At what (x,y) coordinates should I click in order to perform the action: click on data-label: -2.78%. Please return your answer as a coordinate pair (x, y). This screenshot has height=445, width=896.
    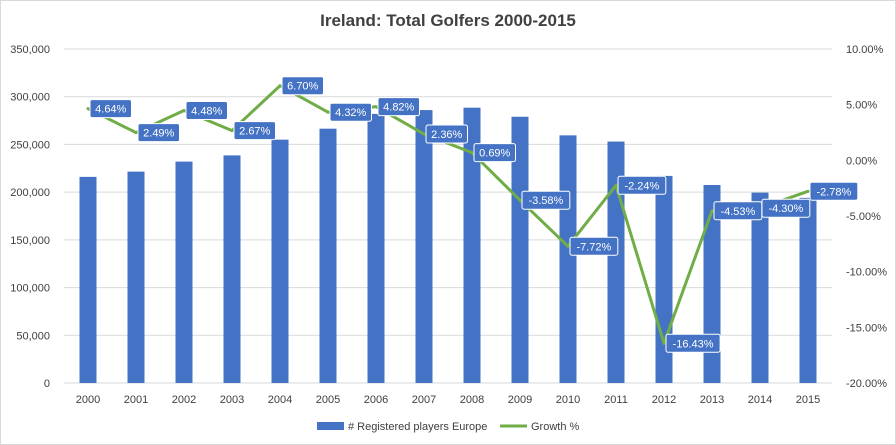
    Looking at the image, I should click on (834, 191).